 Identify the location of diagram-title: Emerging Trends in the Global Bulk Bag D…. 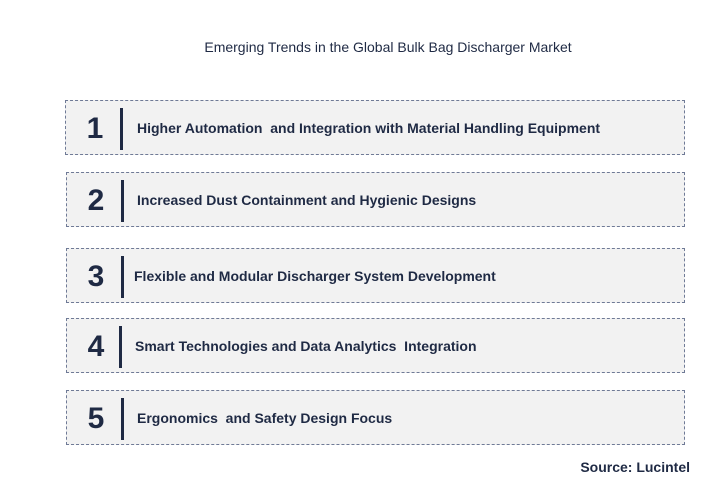
(388, 47).